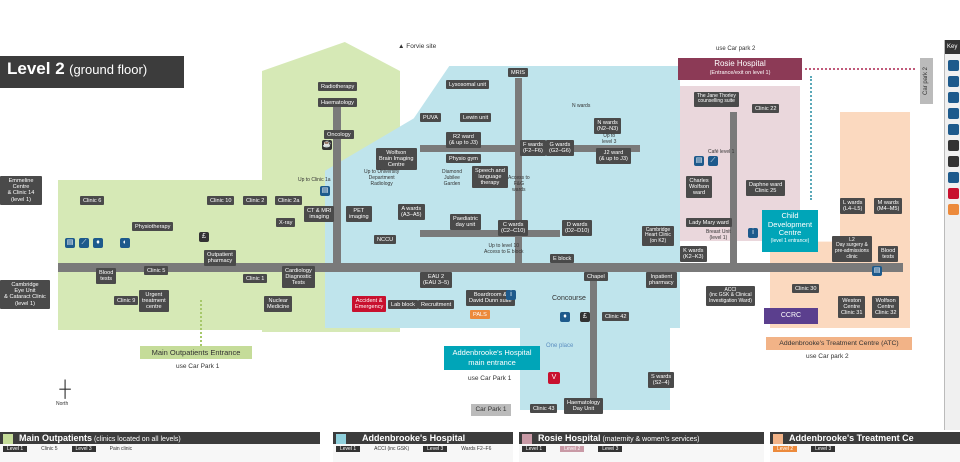 This screenshot has height=462, width=960. What do you see at coordinates (839, 343) in the screenshot?
I see `atc-entrance: Addenbrooke's Treatment Centre (ATC)` at bounding box center [839, 343].